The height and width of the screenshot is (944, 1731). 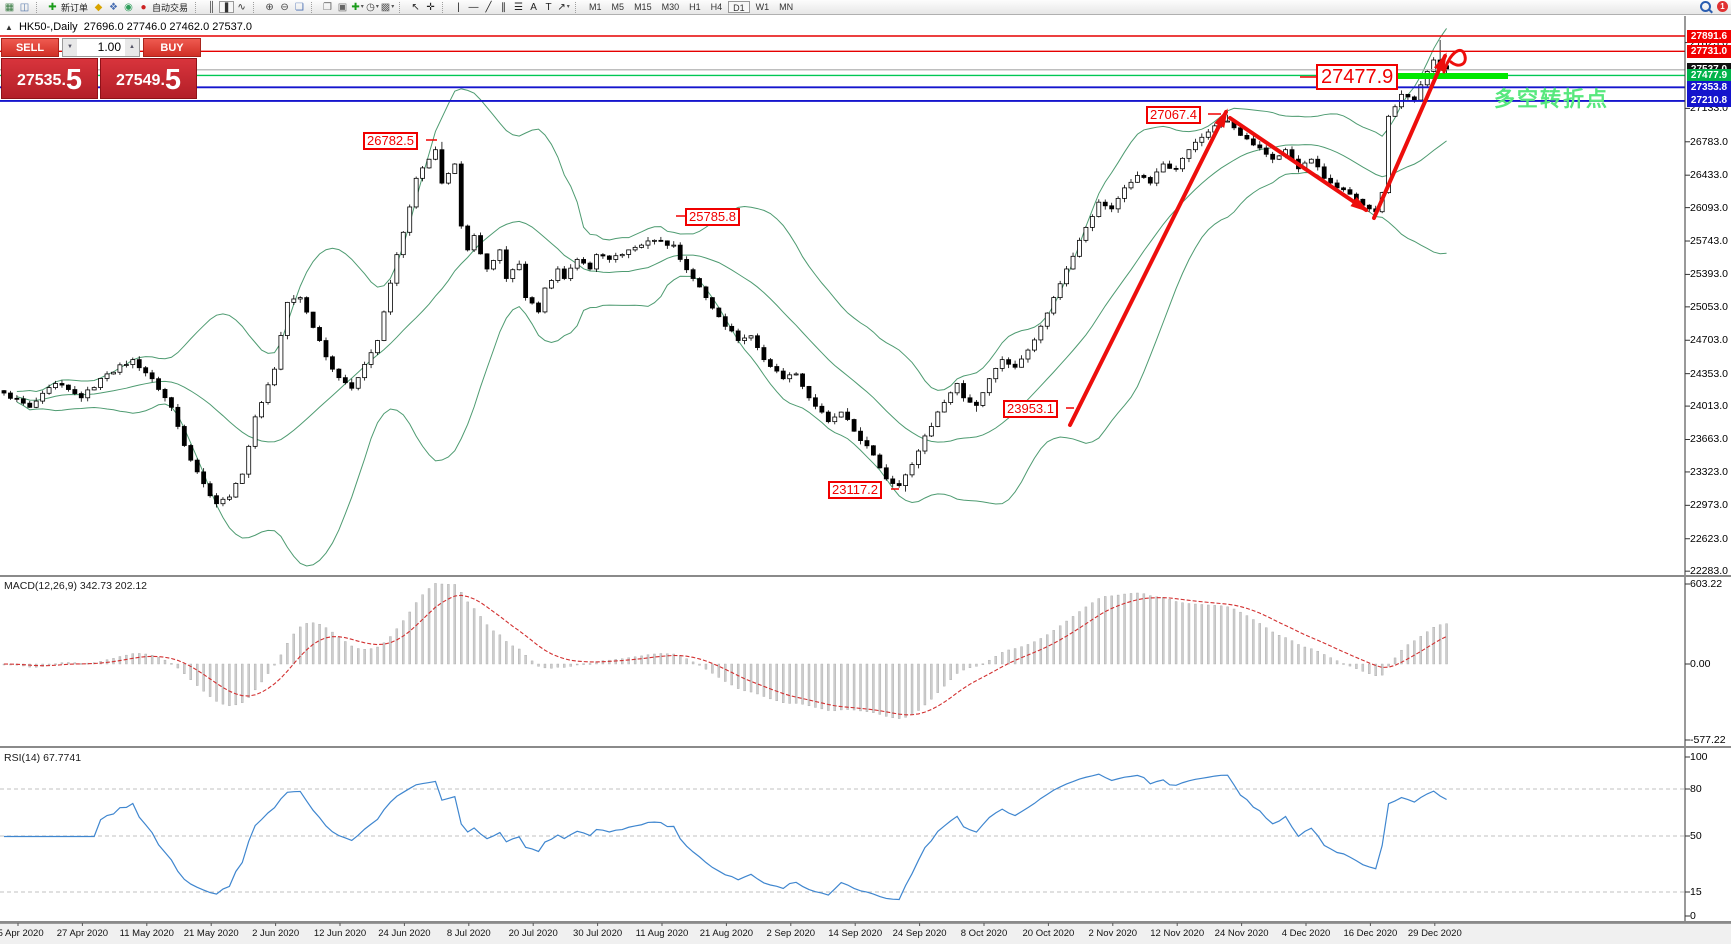 What do you see at coordinates (82, 933) in the screenshot?
I see `date-label: 27 Apr 2020` at bounding box center [82, 933].